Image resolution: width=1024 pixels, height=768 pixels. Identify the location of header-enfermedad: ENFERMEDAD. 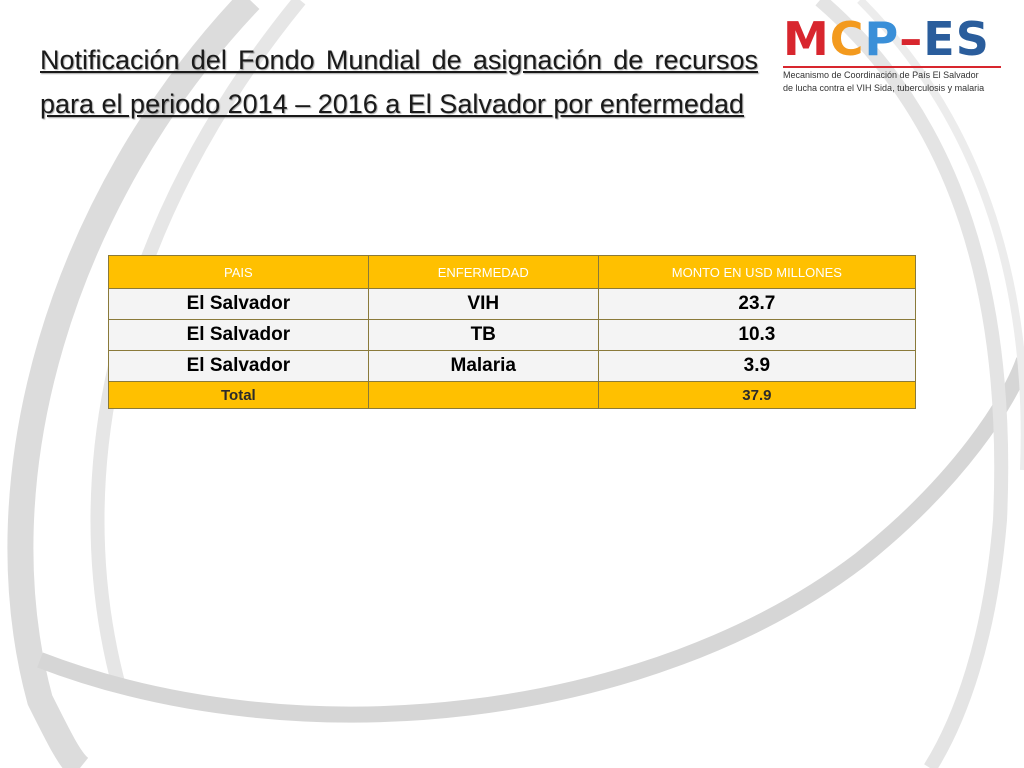
(483, 272).